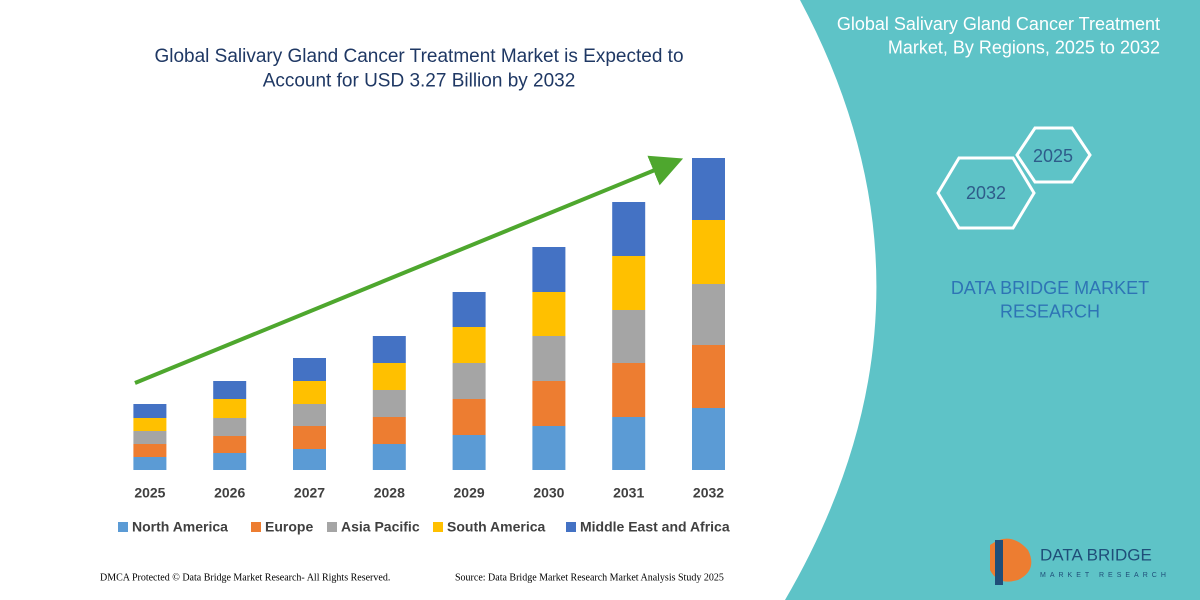  I want to click on x-tick-label: 2025, so click(149, 493).